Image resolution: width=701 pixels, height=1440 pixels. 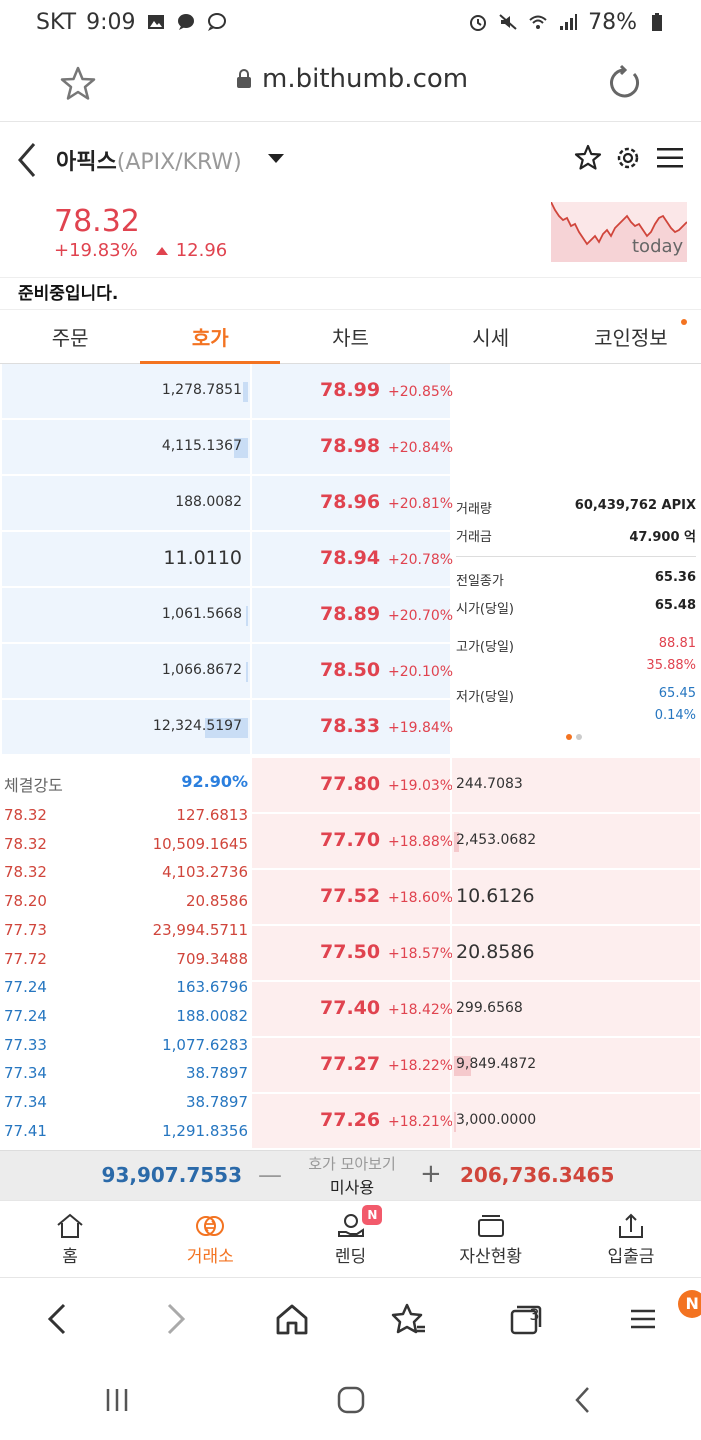 What do you see at coordinates (631, 1239) in the screenshot?
I see `nav-transfer: 입출금` at bounding box center [631, 1239].